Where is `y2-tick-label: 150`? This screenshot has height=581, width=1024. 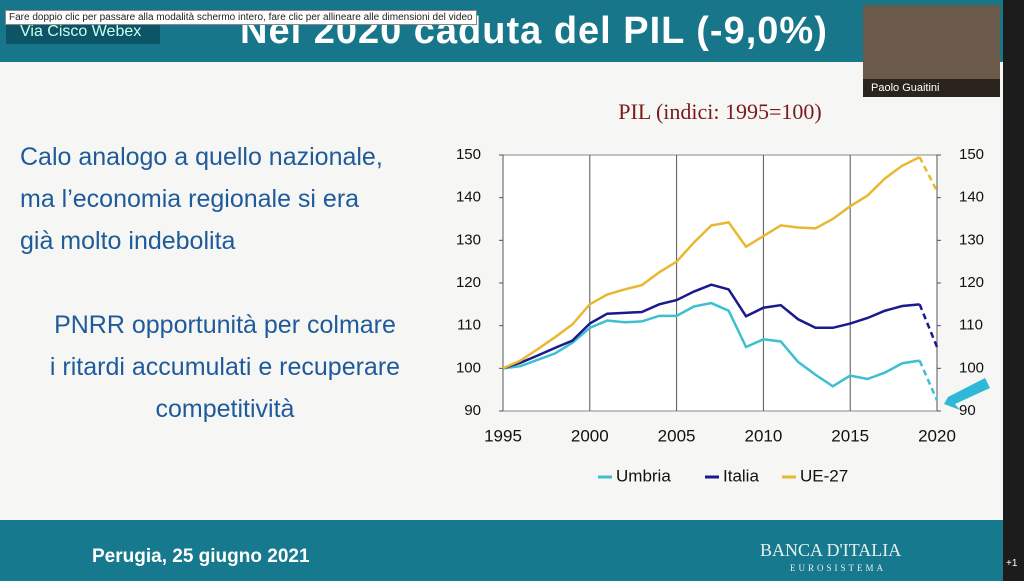
y2-tick-label: 150 is located at coordinates (971, 154).